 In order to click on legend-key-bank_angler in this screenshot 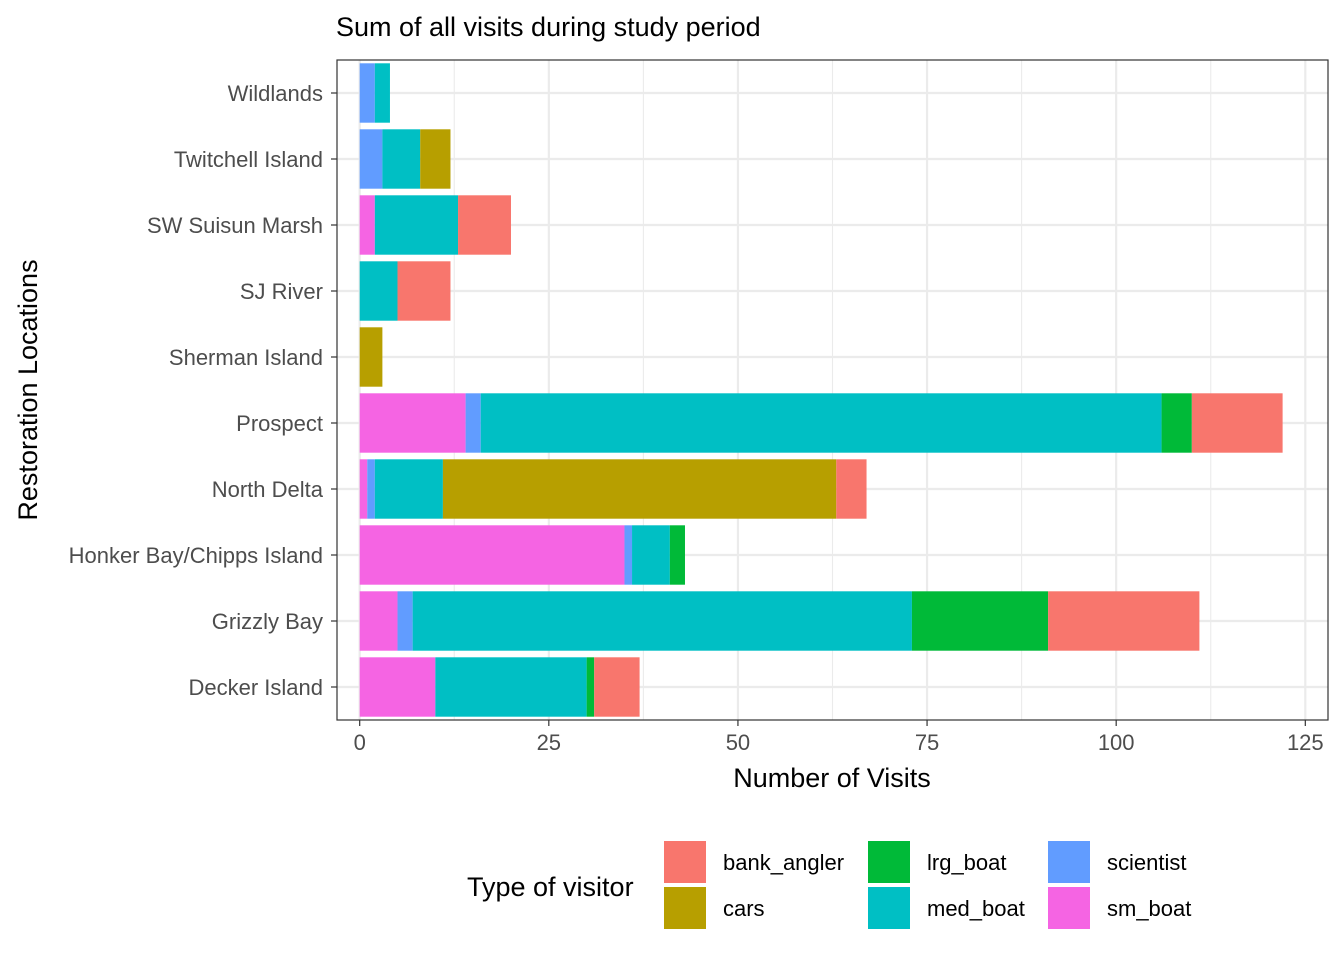, I will do `click(685, 862)`.